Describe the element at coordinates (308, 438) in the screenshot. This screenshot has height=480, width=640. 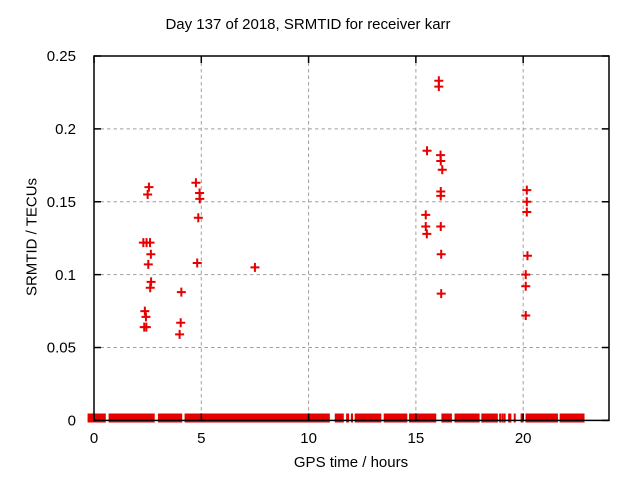
I see `x-tick-label: 10` at that location.